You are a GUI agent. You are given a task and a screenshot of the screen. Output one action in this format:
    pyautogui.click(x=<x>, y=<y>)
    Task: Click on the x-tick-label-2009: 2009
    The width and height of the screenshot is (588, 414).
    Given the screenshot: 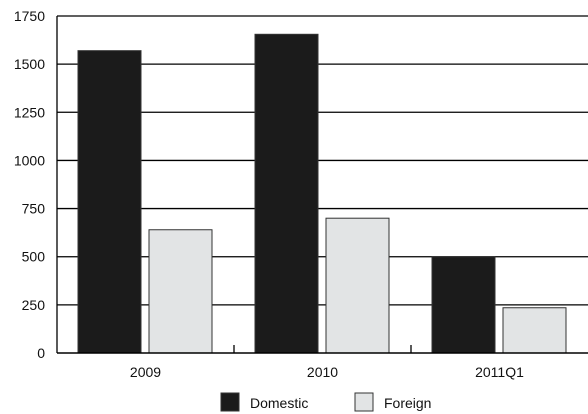 What is the action you would take?
    pyautogui.click(x=145, y=372)
    